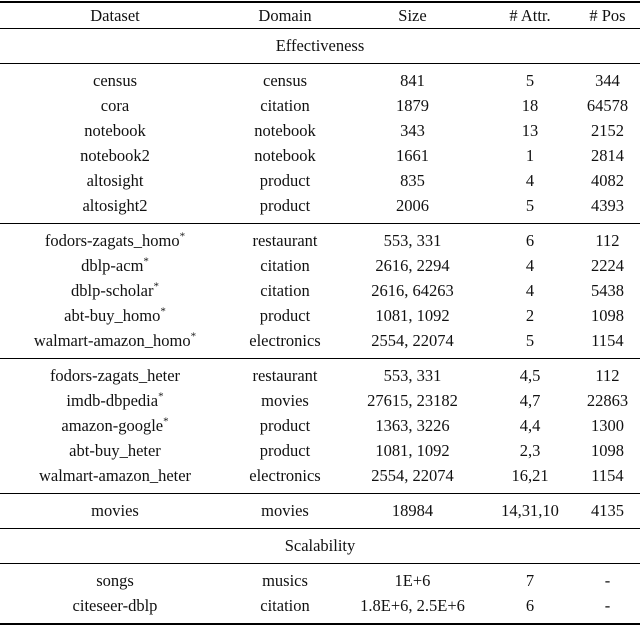  I want to click on table-row: citeseer-dblp citation 1.8E+6, 2.5E+6 6 -, so click(320, 609).